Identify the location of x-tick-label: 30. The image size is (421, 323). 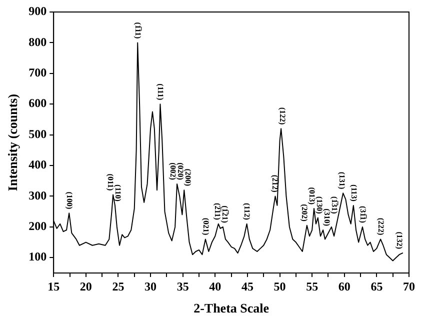
(150, 286).